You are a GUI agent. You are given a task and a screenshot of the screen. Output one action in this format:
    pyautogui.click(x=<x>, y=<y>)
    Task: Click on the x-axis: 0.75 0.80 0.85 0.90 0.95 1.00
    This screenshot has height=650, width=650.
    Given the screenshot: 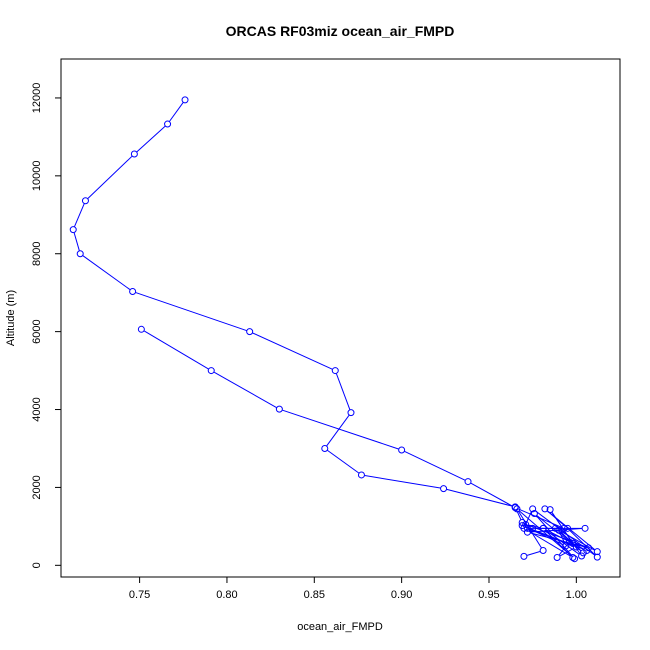 What is the action you would take?
    pyautogui.click(x=358, y=589)
    